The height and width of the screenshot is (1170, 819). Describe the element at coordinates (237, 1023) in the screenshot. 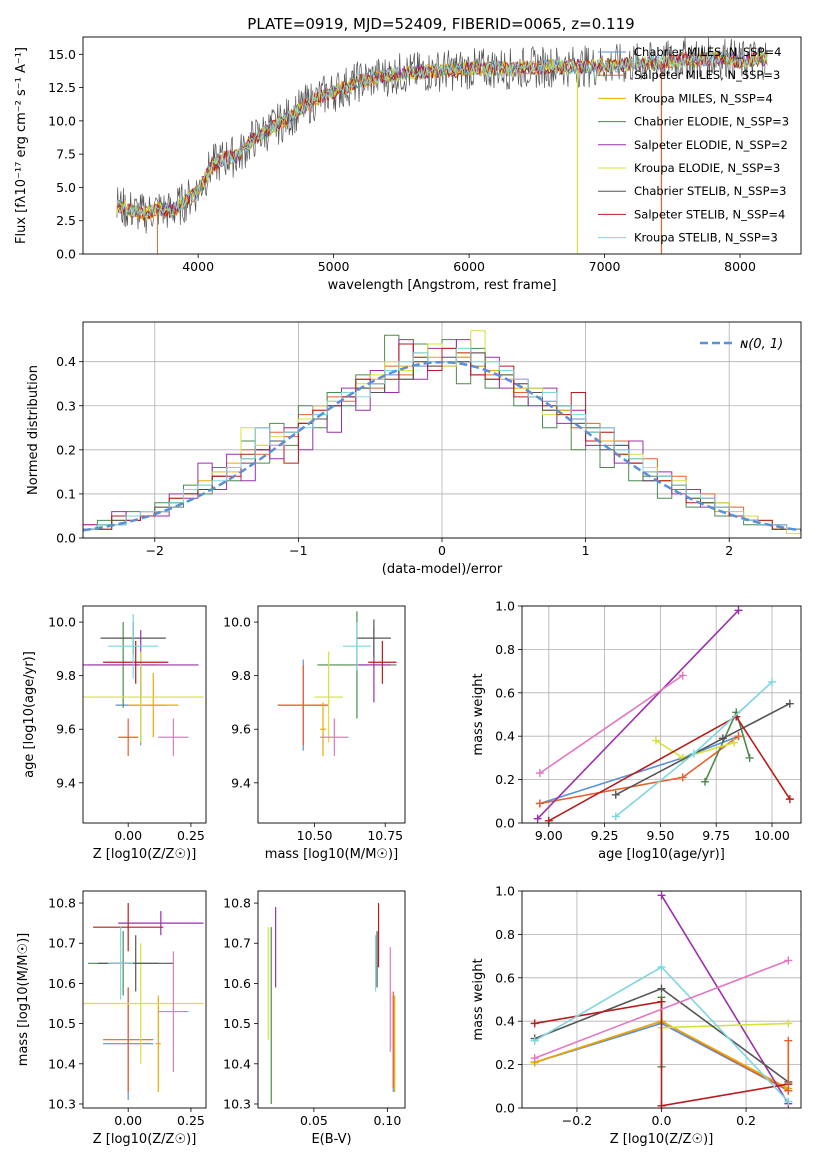

I see `y-tick-label: 10.5` at that location.